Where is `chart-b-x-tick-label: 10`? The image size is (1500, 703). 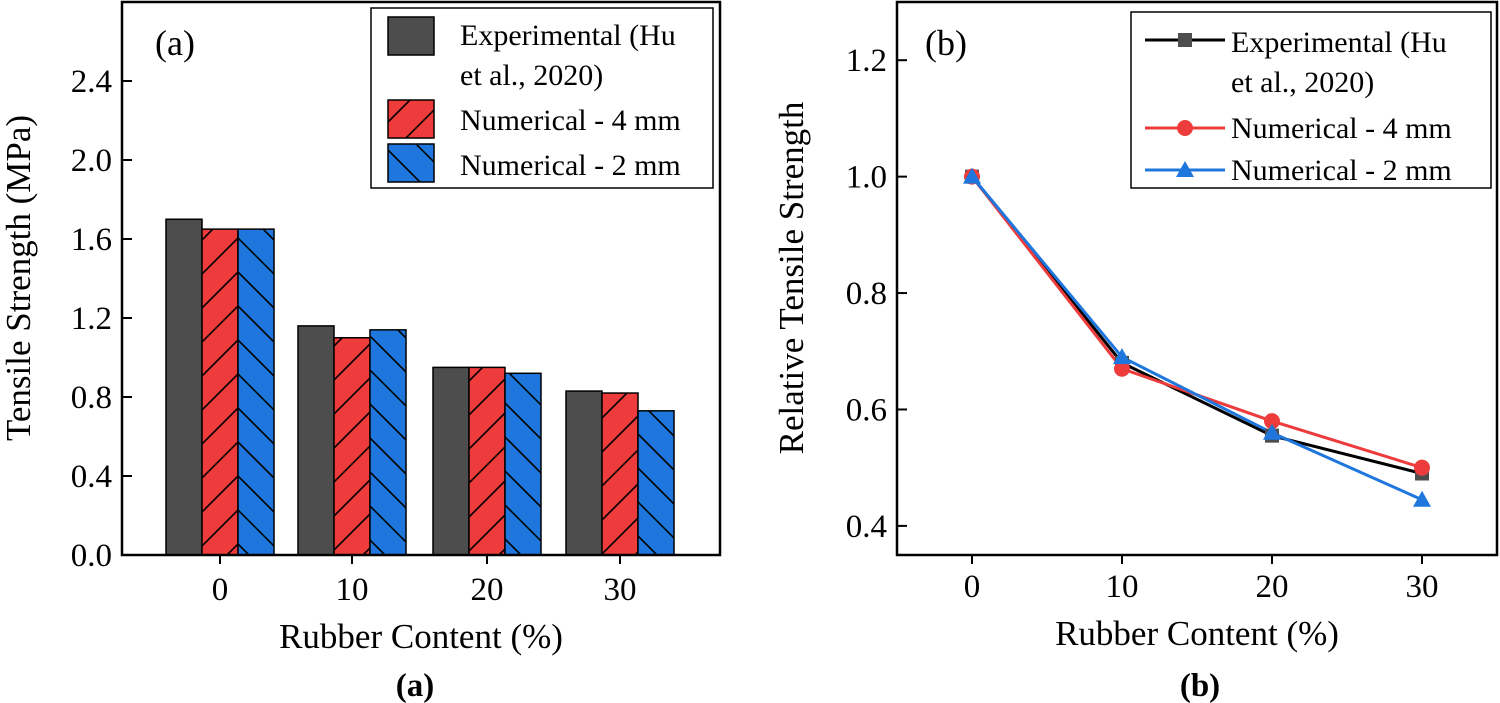
chart-b-x-tick-label: 10 is located at coordinates (1122, 587).